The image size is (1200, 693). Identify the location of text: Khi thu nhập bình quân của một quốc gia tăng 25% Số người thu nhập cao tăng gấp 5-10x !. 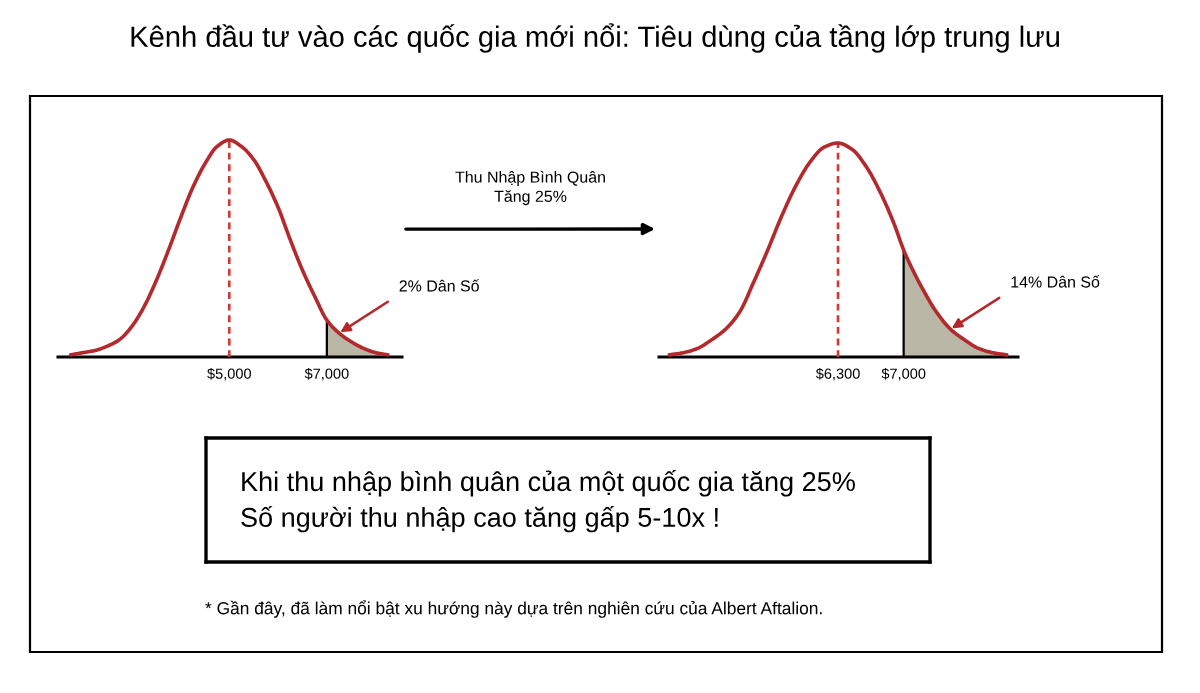
(548, 501).